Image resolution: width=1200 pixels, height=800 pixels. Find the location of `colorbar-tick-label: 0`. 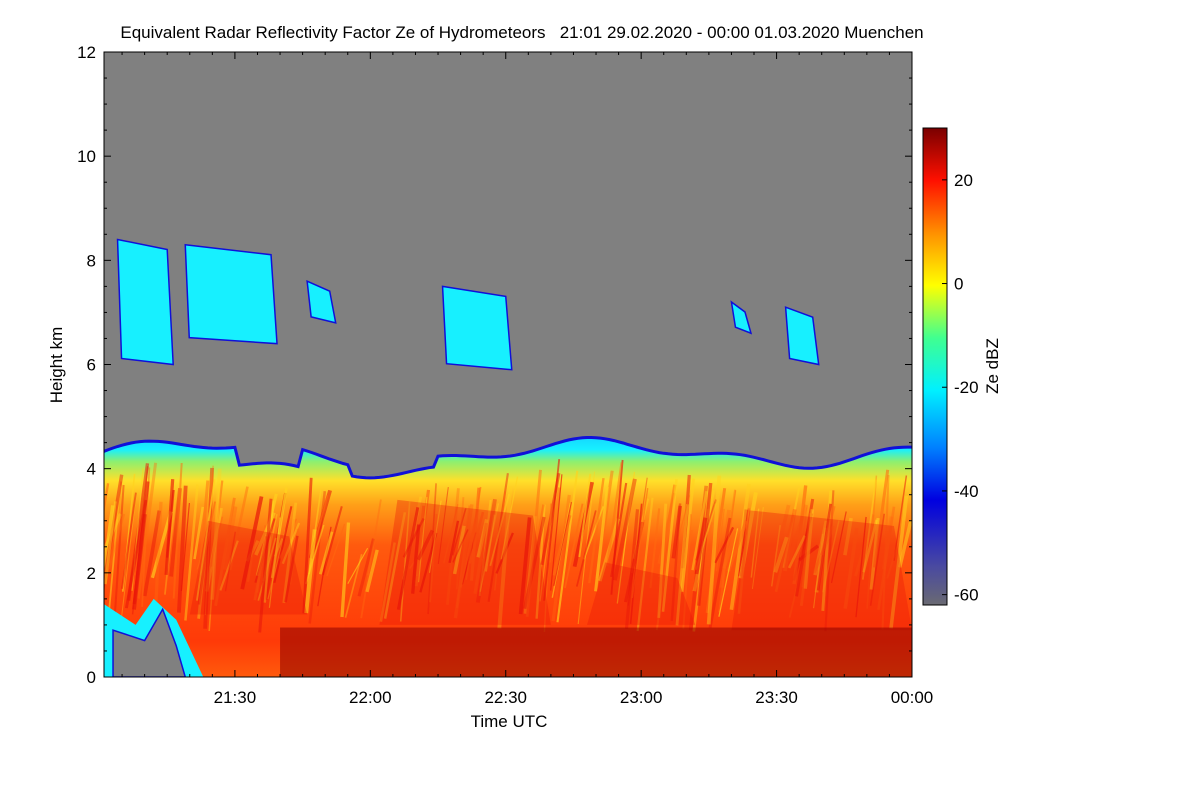

colorbar-tick-label: 0 is located at coordinates (958, 284).